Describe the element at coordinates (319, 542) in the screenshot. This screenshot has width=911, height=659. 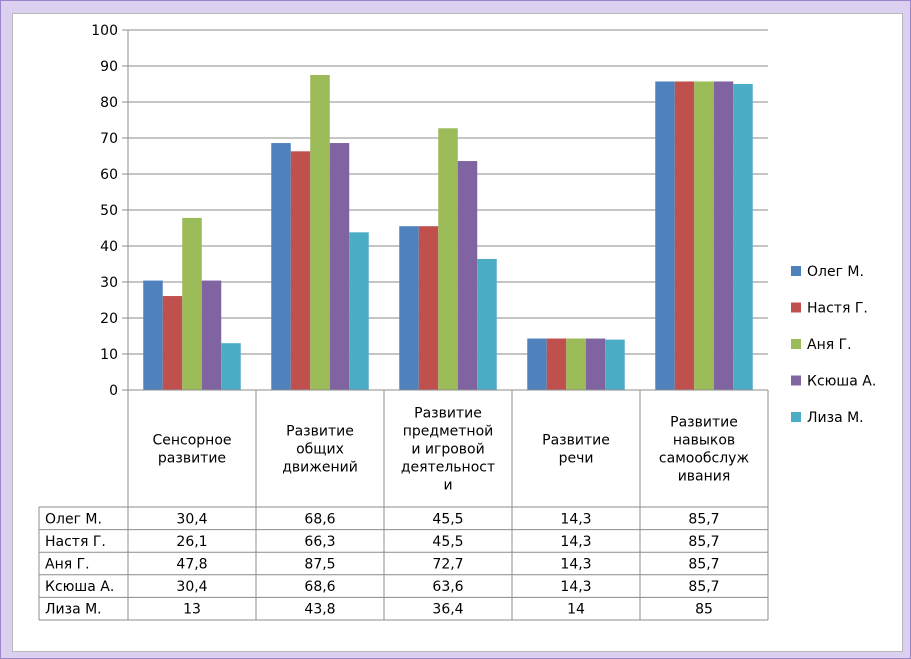
I see `table-cell-value: 66,3` at that location.